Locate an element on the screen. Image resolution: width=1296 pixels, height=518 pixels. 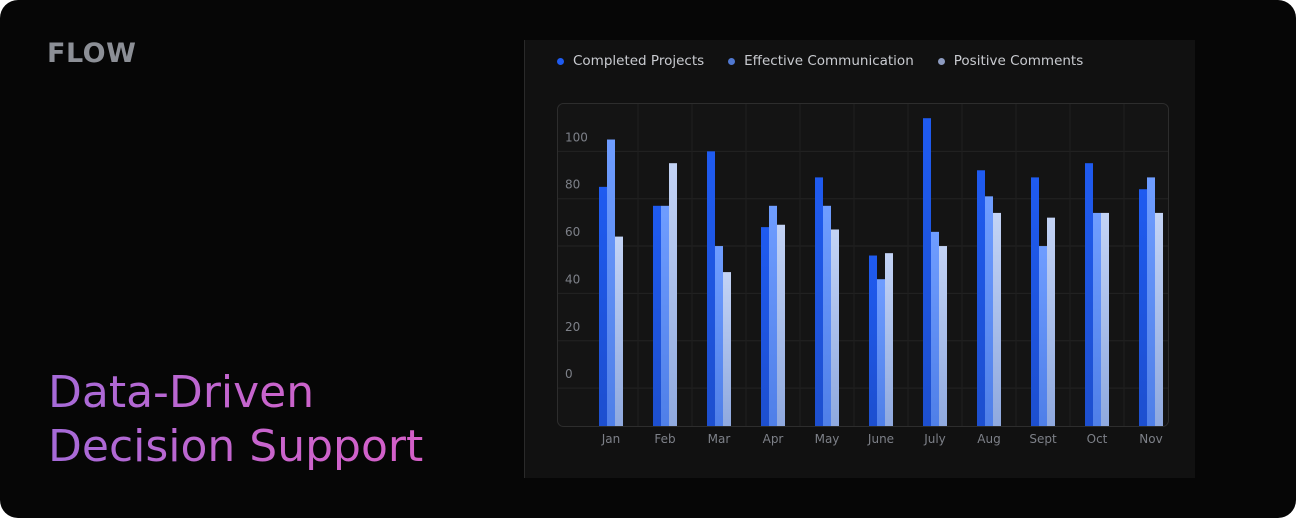
y-tick-label: 0 is located at coordinates (569, 374).